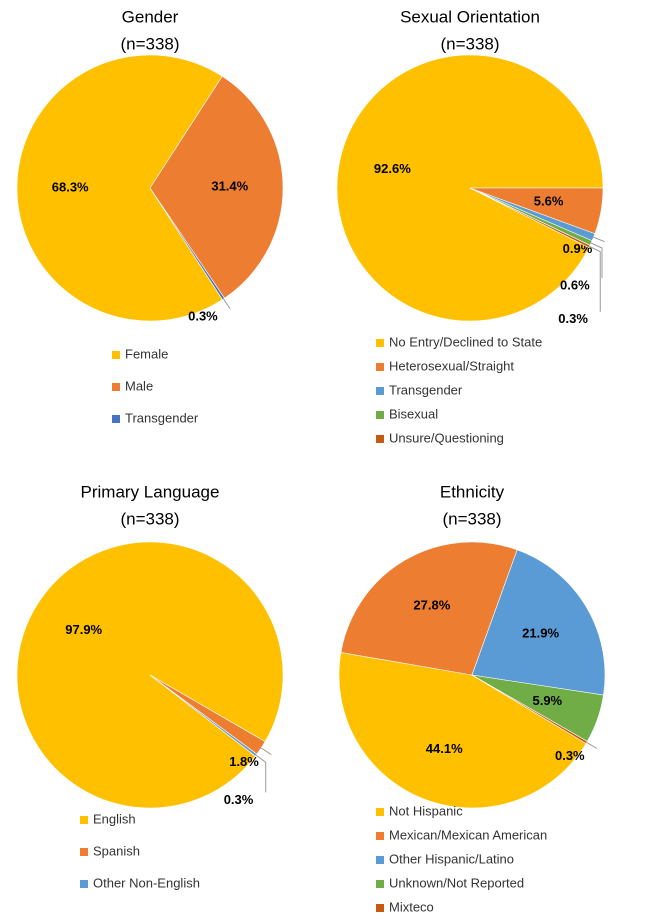  I want to click on legend-label: English, so click(114, 818).